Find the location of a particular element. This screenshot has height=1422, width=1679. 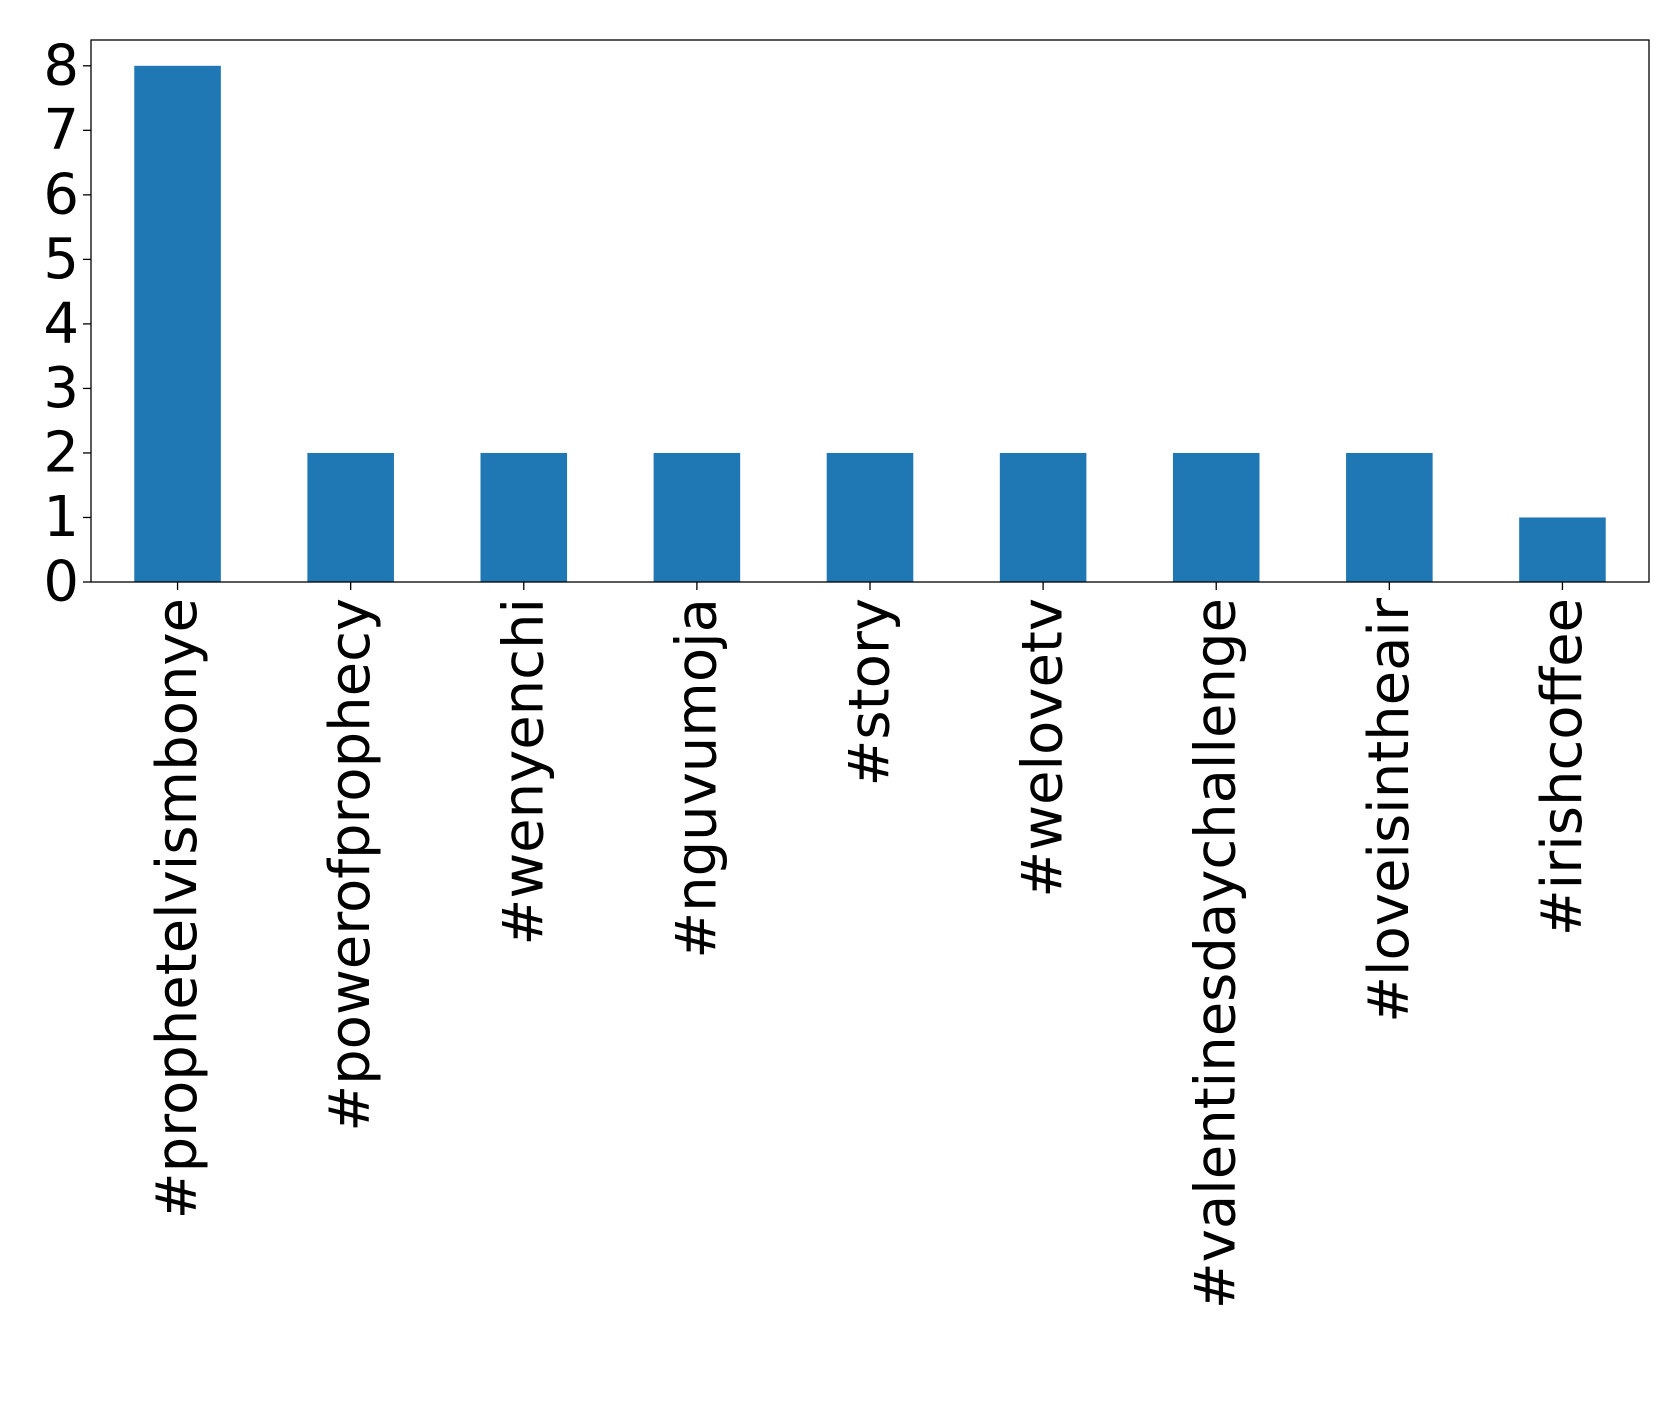

y-tick-label: 7 is located at coordinates (61, 130).